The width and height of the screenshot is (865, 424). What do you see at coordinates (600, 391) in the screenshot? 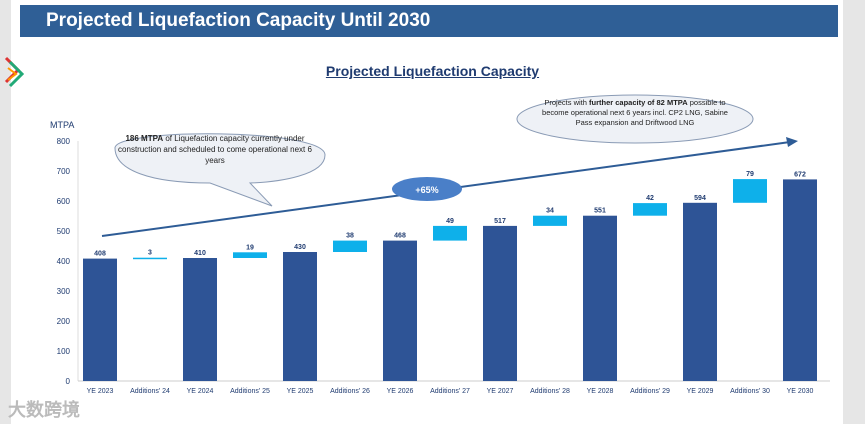
I see `x-tick-label: YE 2028` at bounding box center [600, 391].